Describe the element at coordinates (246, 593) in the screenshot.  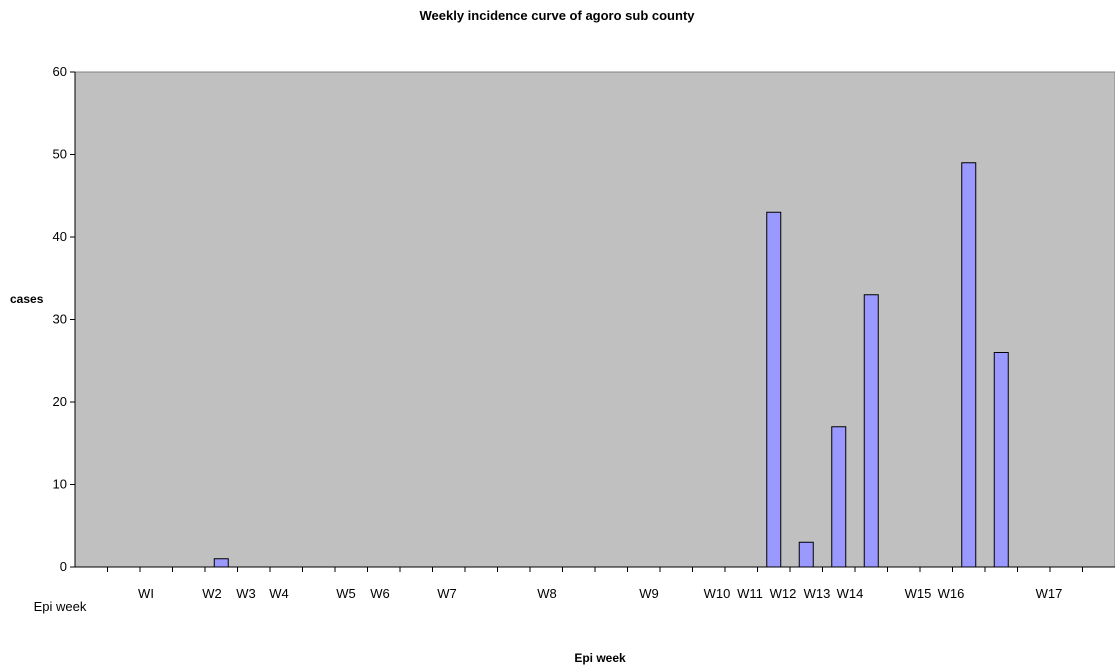
I see `x-tick-label: W3` at that location.